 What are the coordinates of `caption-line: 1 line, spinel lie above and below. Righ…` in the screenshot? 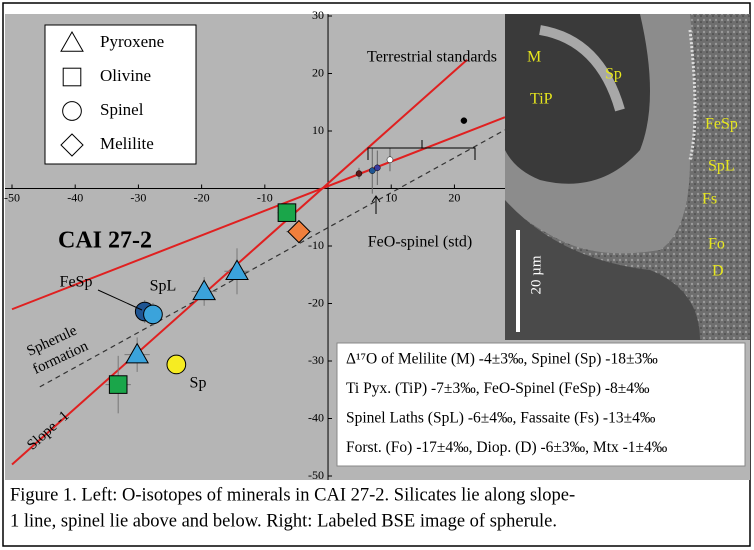 It's located at (283, 521).